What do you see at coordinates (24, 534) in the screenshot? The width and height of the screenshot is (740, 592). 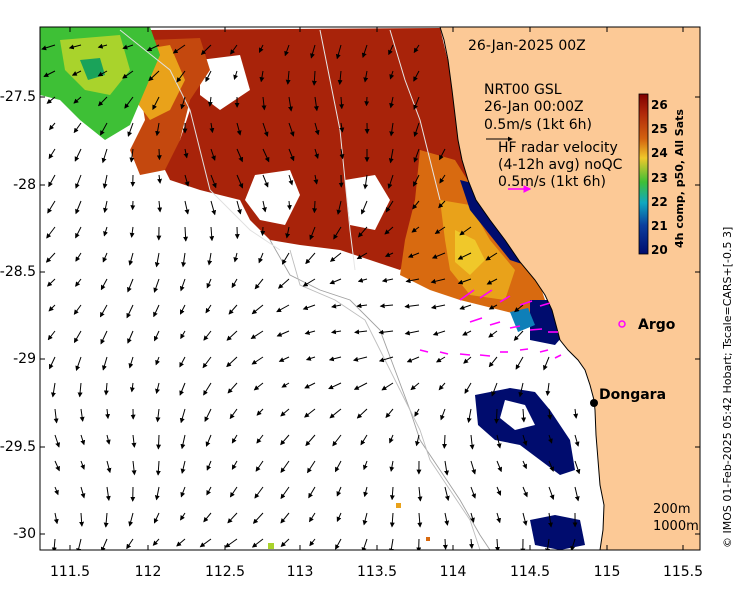 I see `y-tick-label: -30` at bounding box center [24, 534].